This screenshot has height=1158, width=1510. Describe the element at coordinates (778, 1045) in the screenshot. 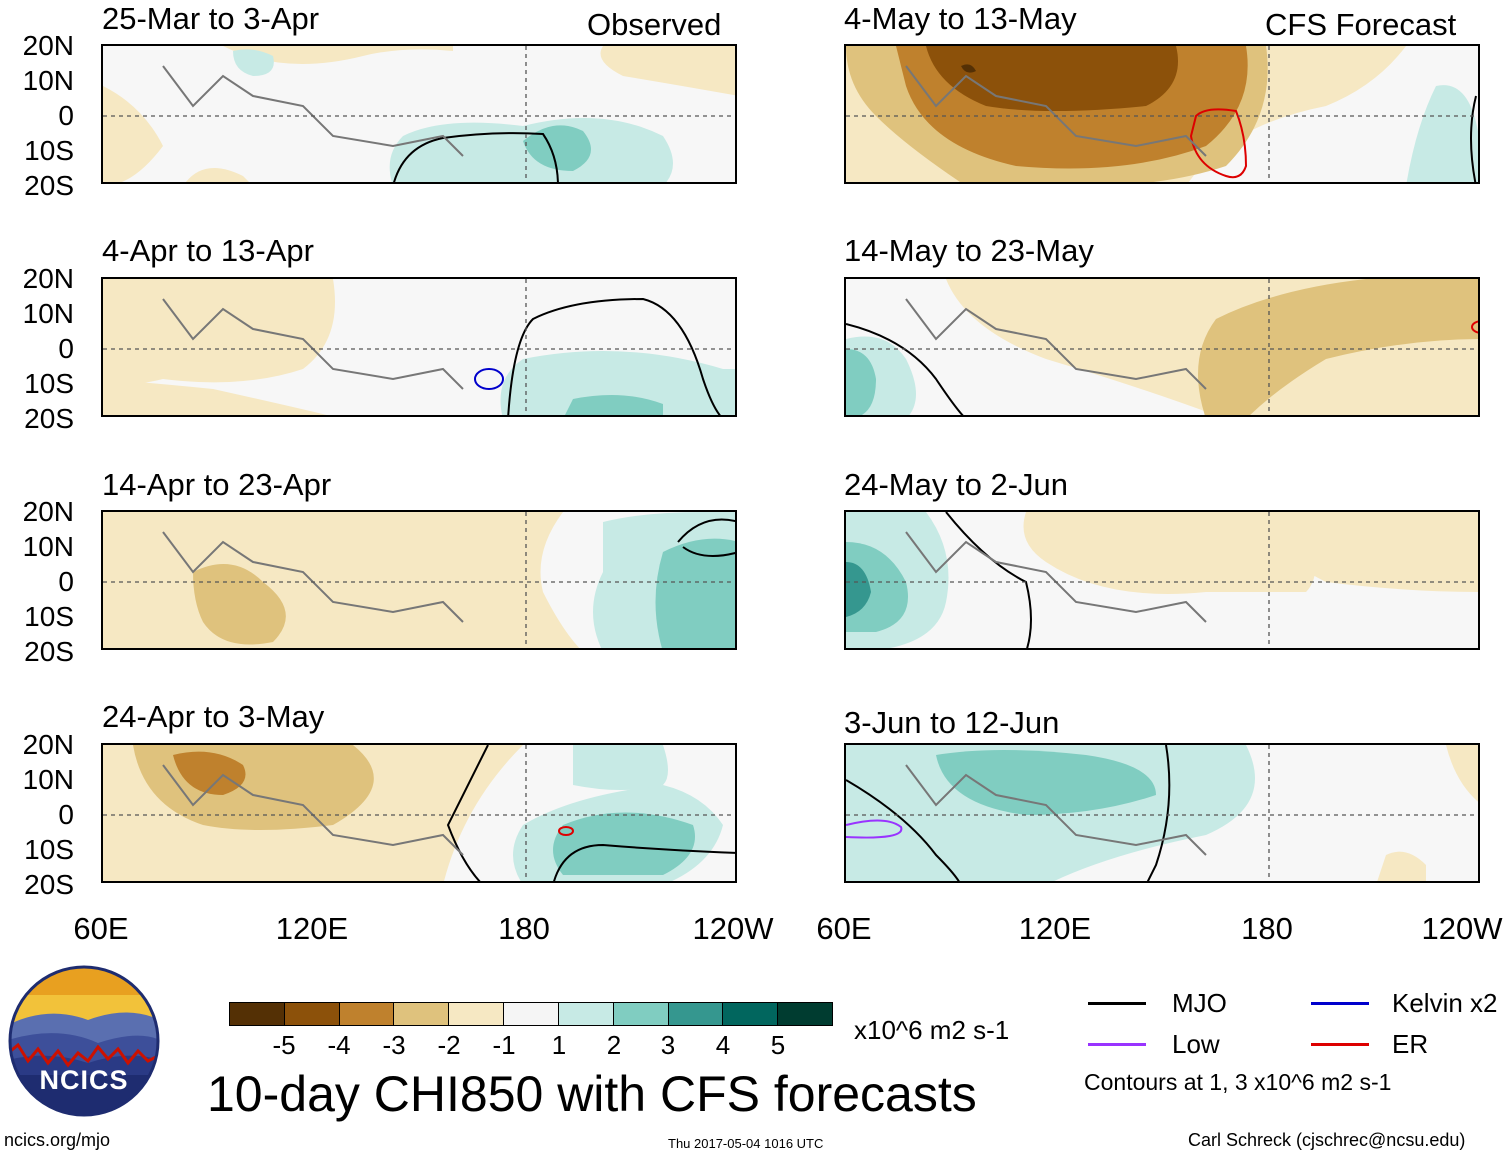

I see `colorbar-tick: 5` at that location.